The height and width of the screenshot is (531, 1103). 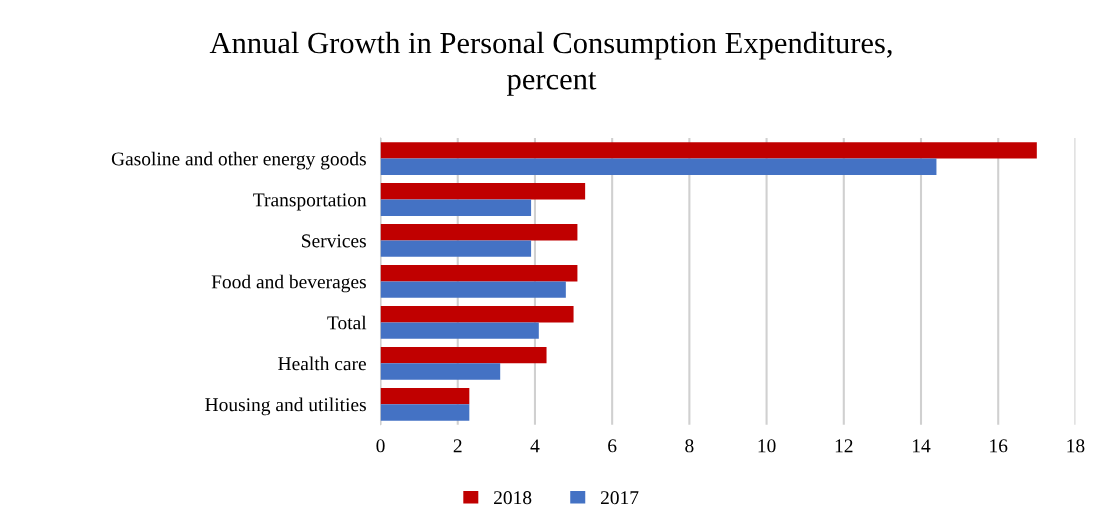 What do you see at coordinates (334, 241) in the screenshot?
I see `y-tick-label: Services` at bounding box center [334, 241].